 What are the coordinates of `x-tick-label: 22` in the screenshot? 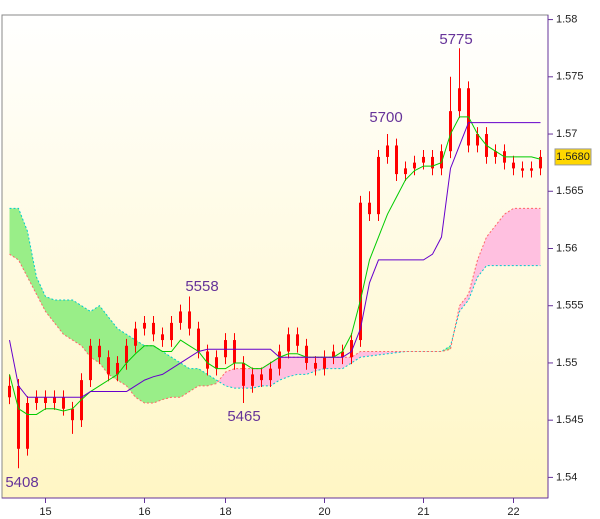 It's located at (513, 512).